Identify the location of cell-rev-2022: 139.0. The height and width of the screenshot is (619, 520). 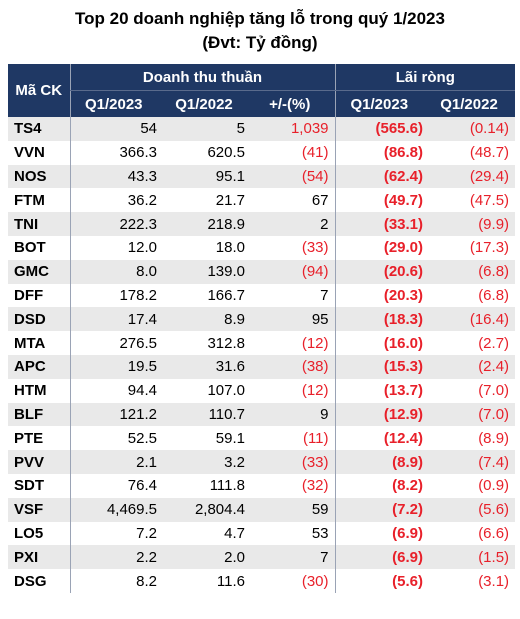
(207, 271).